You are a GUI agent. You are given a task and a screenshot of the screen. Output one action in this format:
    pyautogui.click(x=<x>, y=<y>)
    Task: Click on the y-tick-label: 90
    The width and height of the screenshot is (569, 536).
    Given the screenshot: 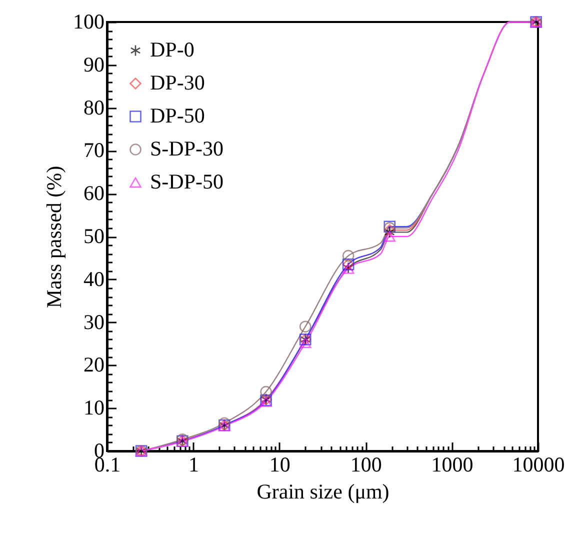 What is the action you would take?
    pyautogui.click(x=94, y=64)
    